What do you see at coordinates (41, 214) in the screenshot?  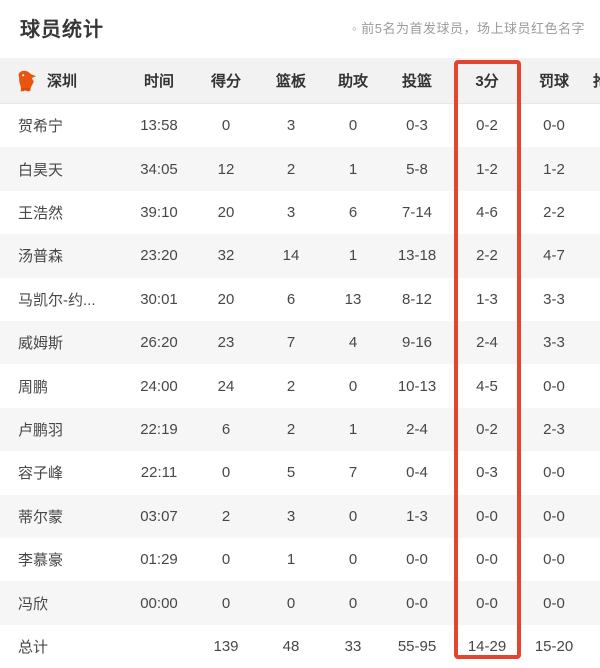 I see `player-name: 王浩然` at bounding box center [41, 214].